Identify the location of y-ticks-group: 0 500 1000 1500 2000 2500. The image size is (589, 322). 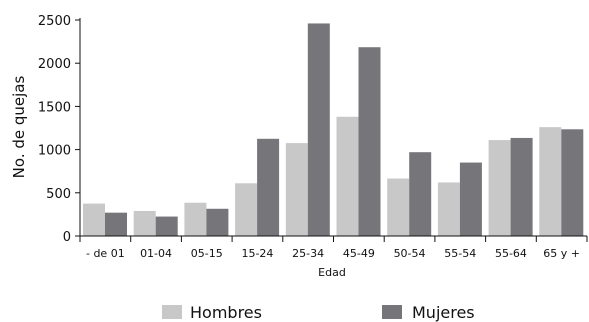
(59, 129).